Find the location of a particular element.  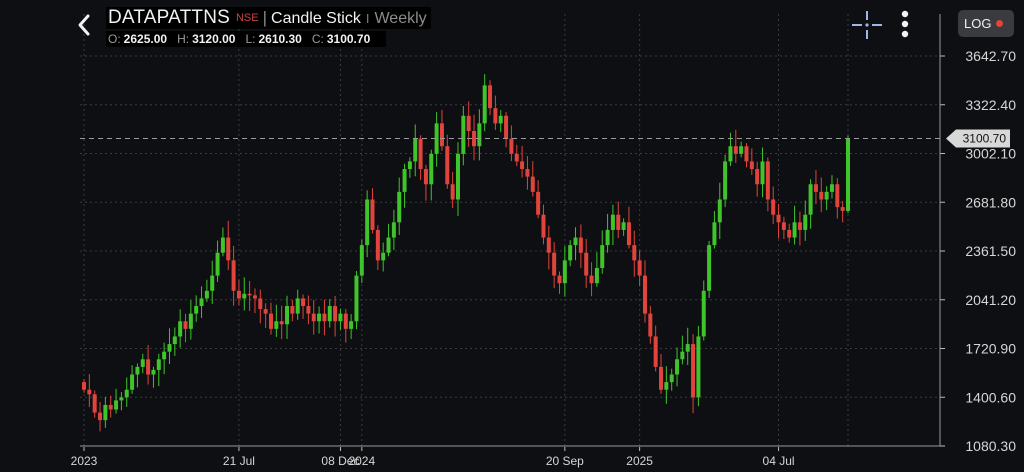

y-tick-label: 3322.40 is located at coordinates (990, 105).